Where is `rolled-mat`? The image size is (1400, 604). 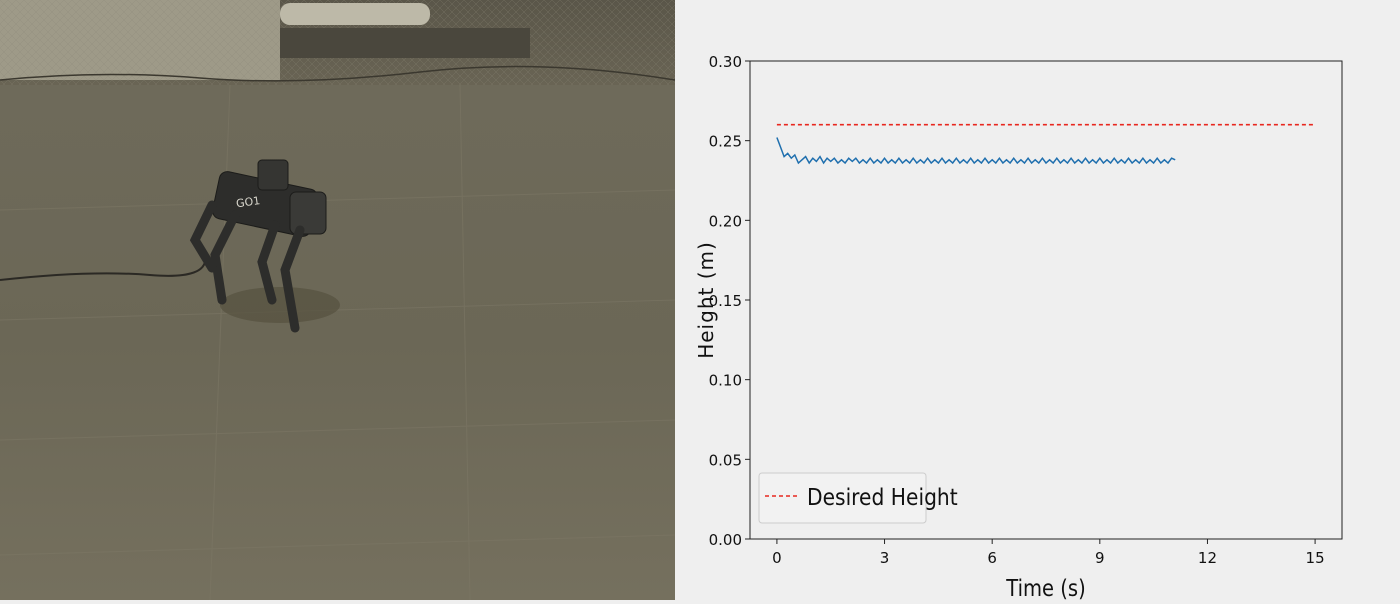 rolled-mat is located at coordinates (355, 14).